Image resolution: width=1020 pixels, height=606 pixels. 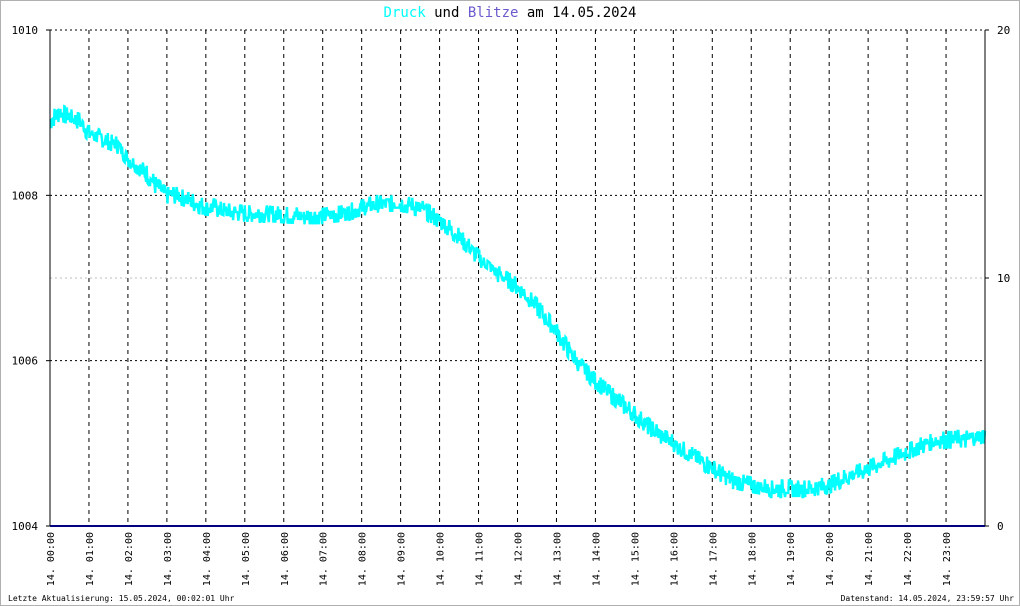 What do you see at coordinates (51, 559) in the screenshot?
I see `x-tick-label: 14. 00:00` at bounding box center [51, 559].